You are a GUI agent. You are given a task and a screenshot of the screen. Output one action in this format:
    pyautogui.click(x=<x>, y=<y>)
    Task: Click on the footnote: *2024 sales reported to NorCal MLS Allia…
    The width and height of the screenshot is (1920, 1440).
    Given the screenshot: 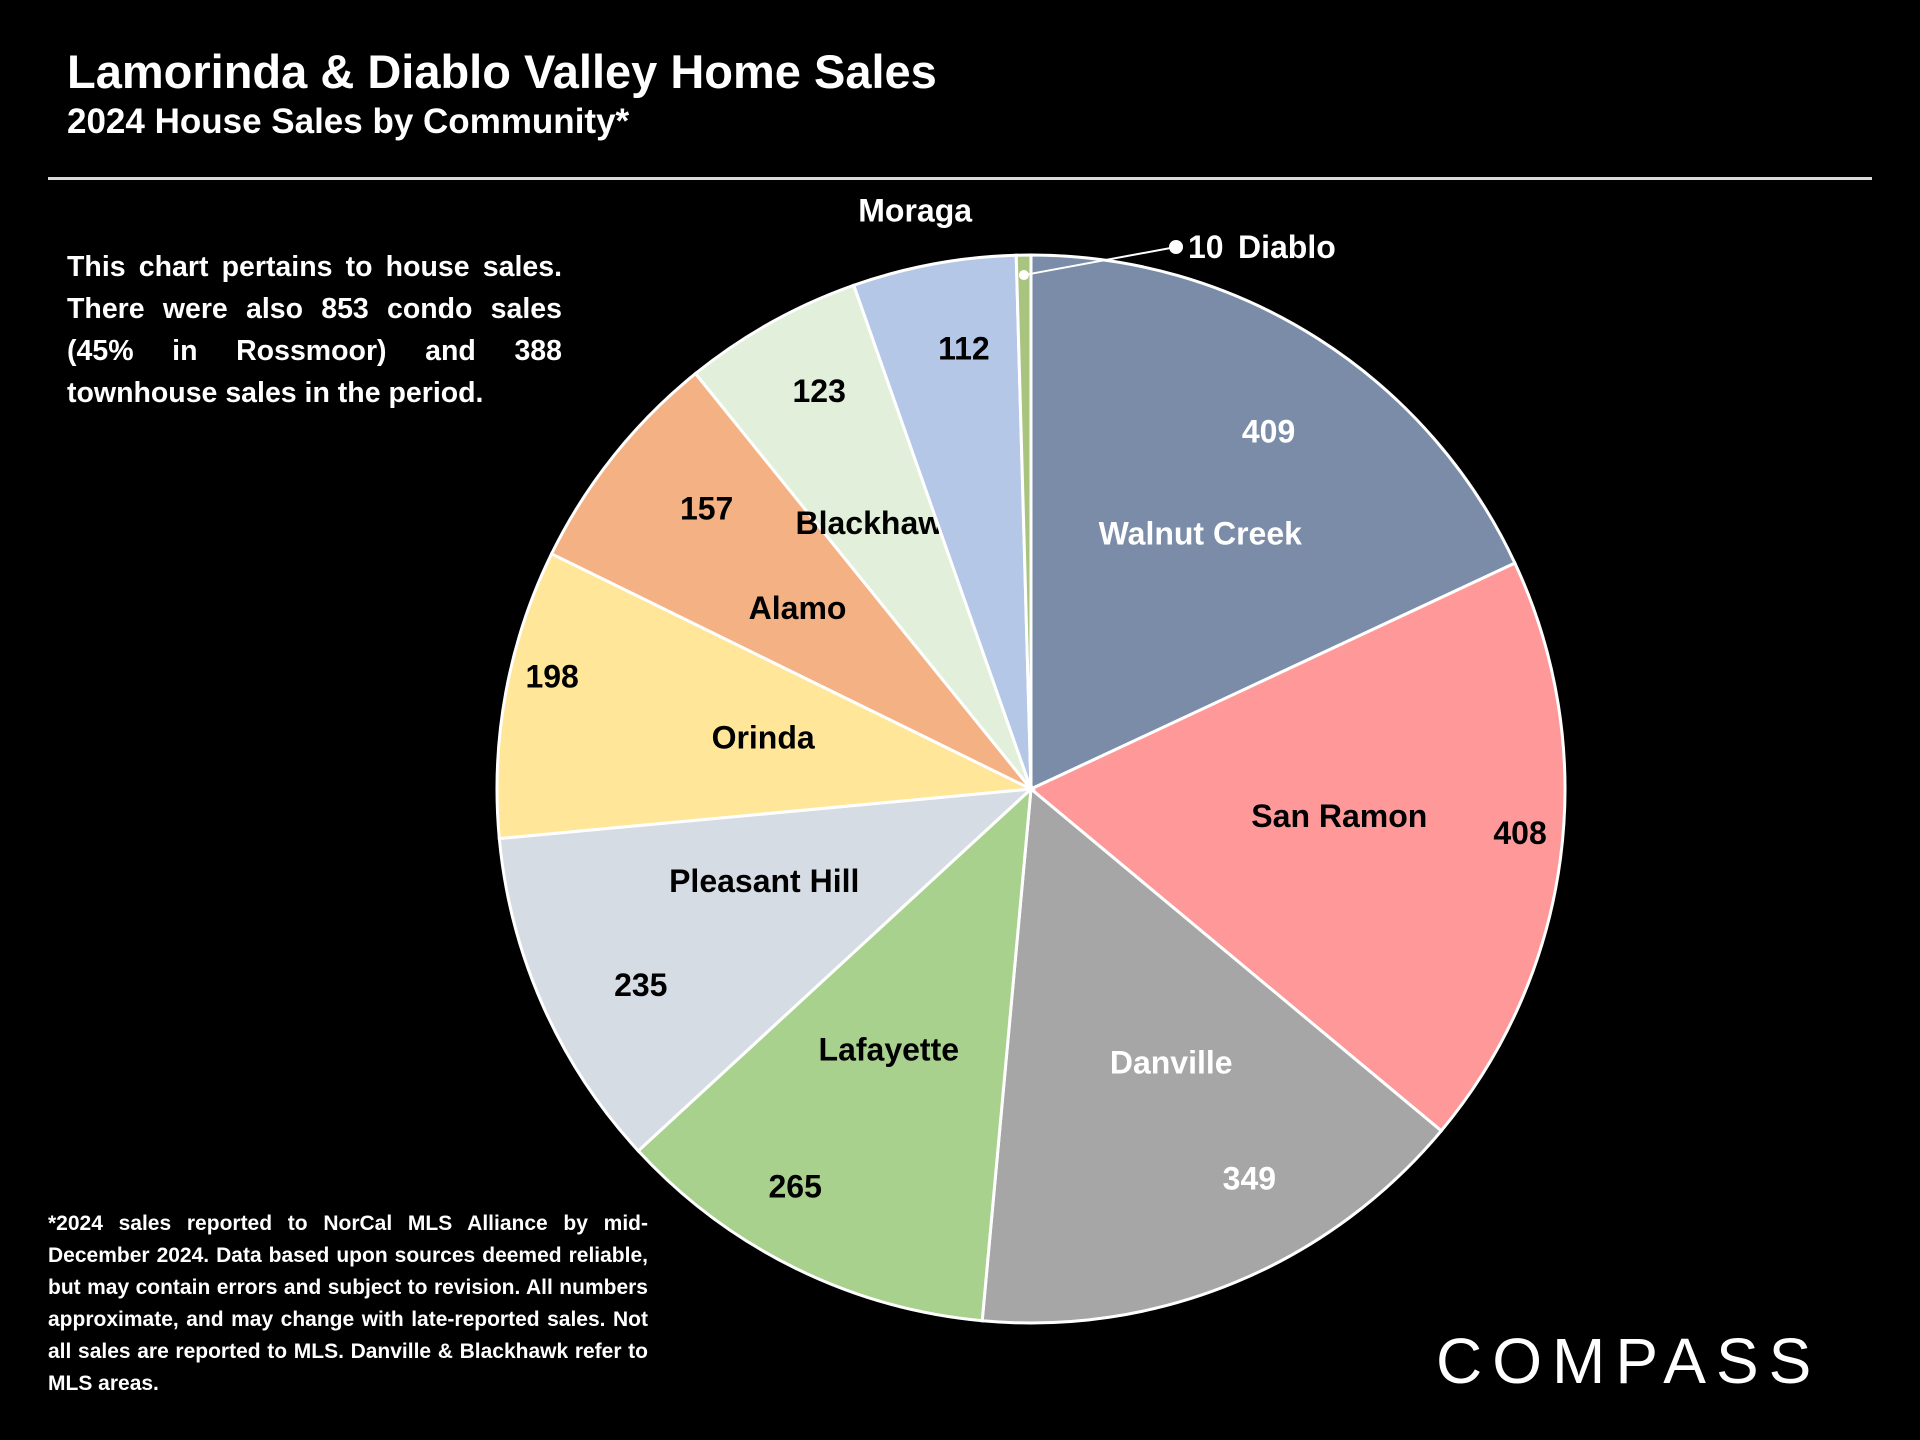 What is the action you would take?
    pyautogui.click(x=348, y=1303)
    